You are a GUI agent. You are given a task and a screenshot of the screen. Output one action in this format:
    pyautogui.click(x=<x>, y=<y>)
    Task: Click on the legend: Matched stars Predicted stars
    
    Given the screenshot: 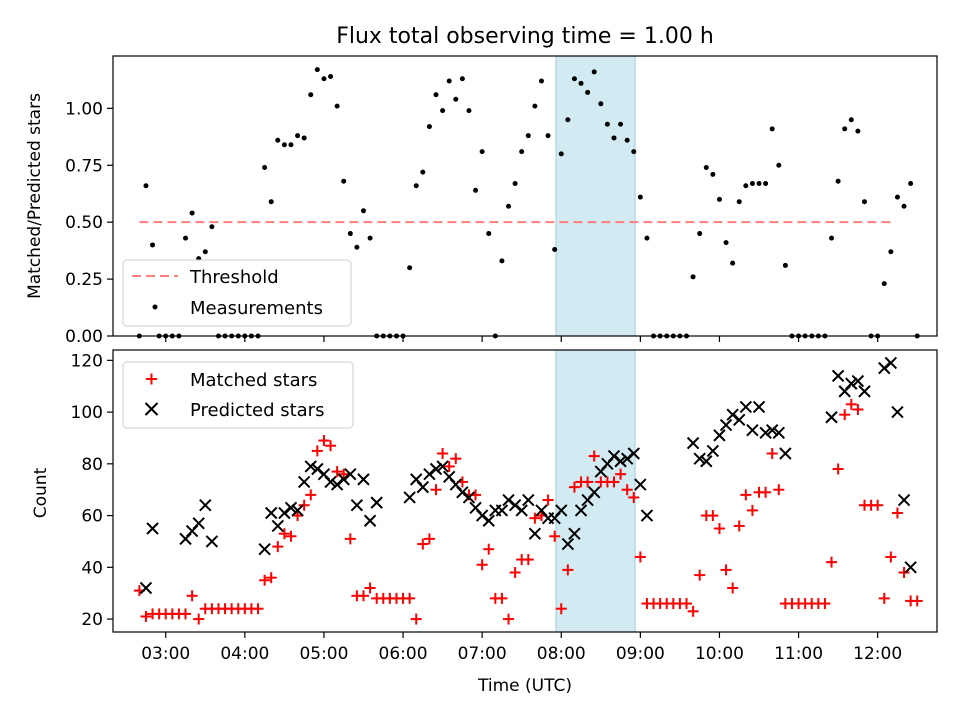 What is the action you would take?
    pyautogui.click(x=238, y=395)
    